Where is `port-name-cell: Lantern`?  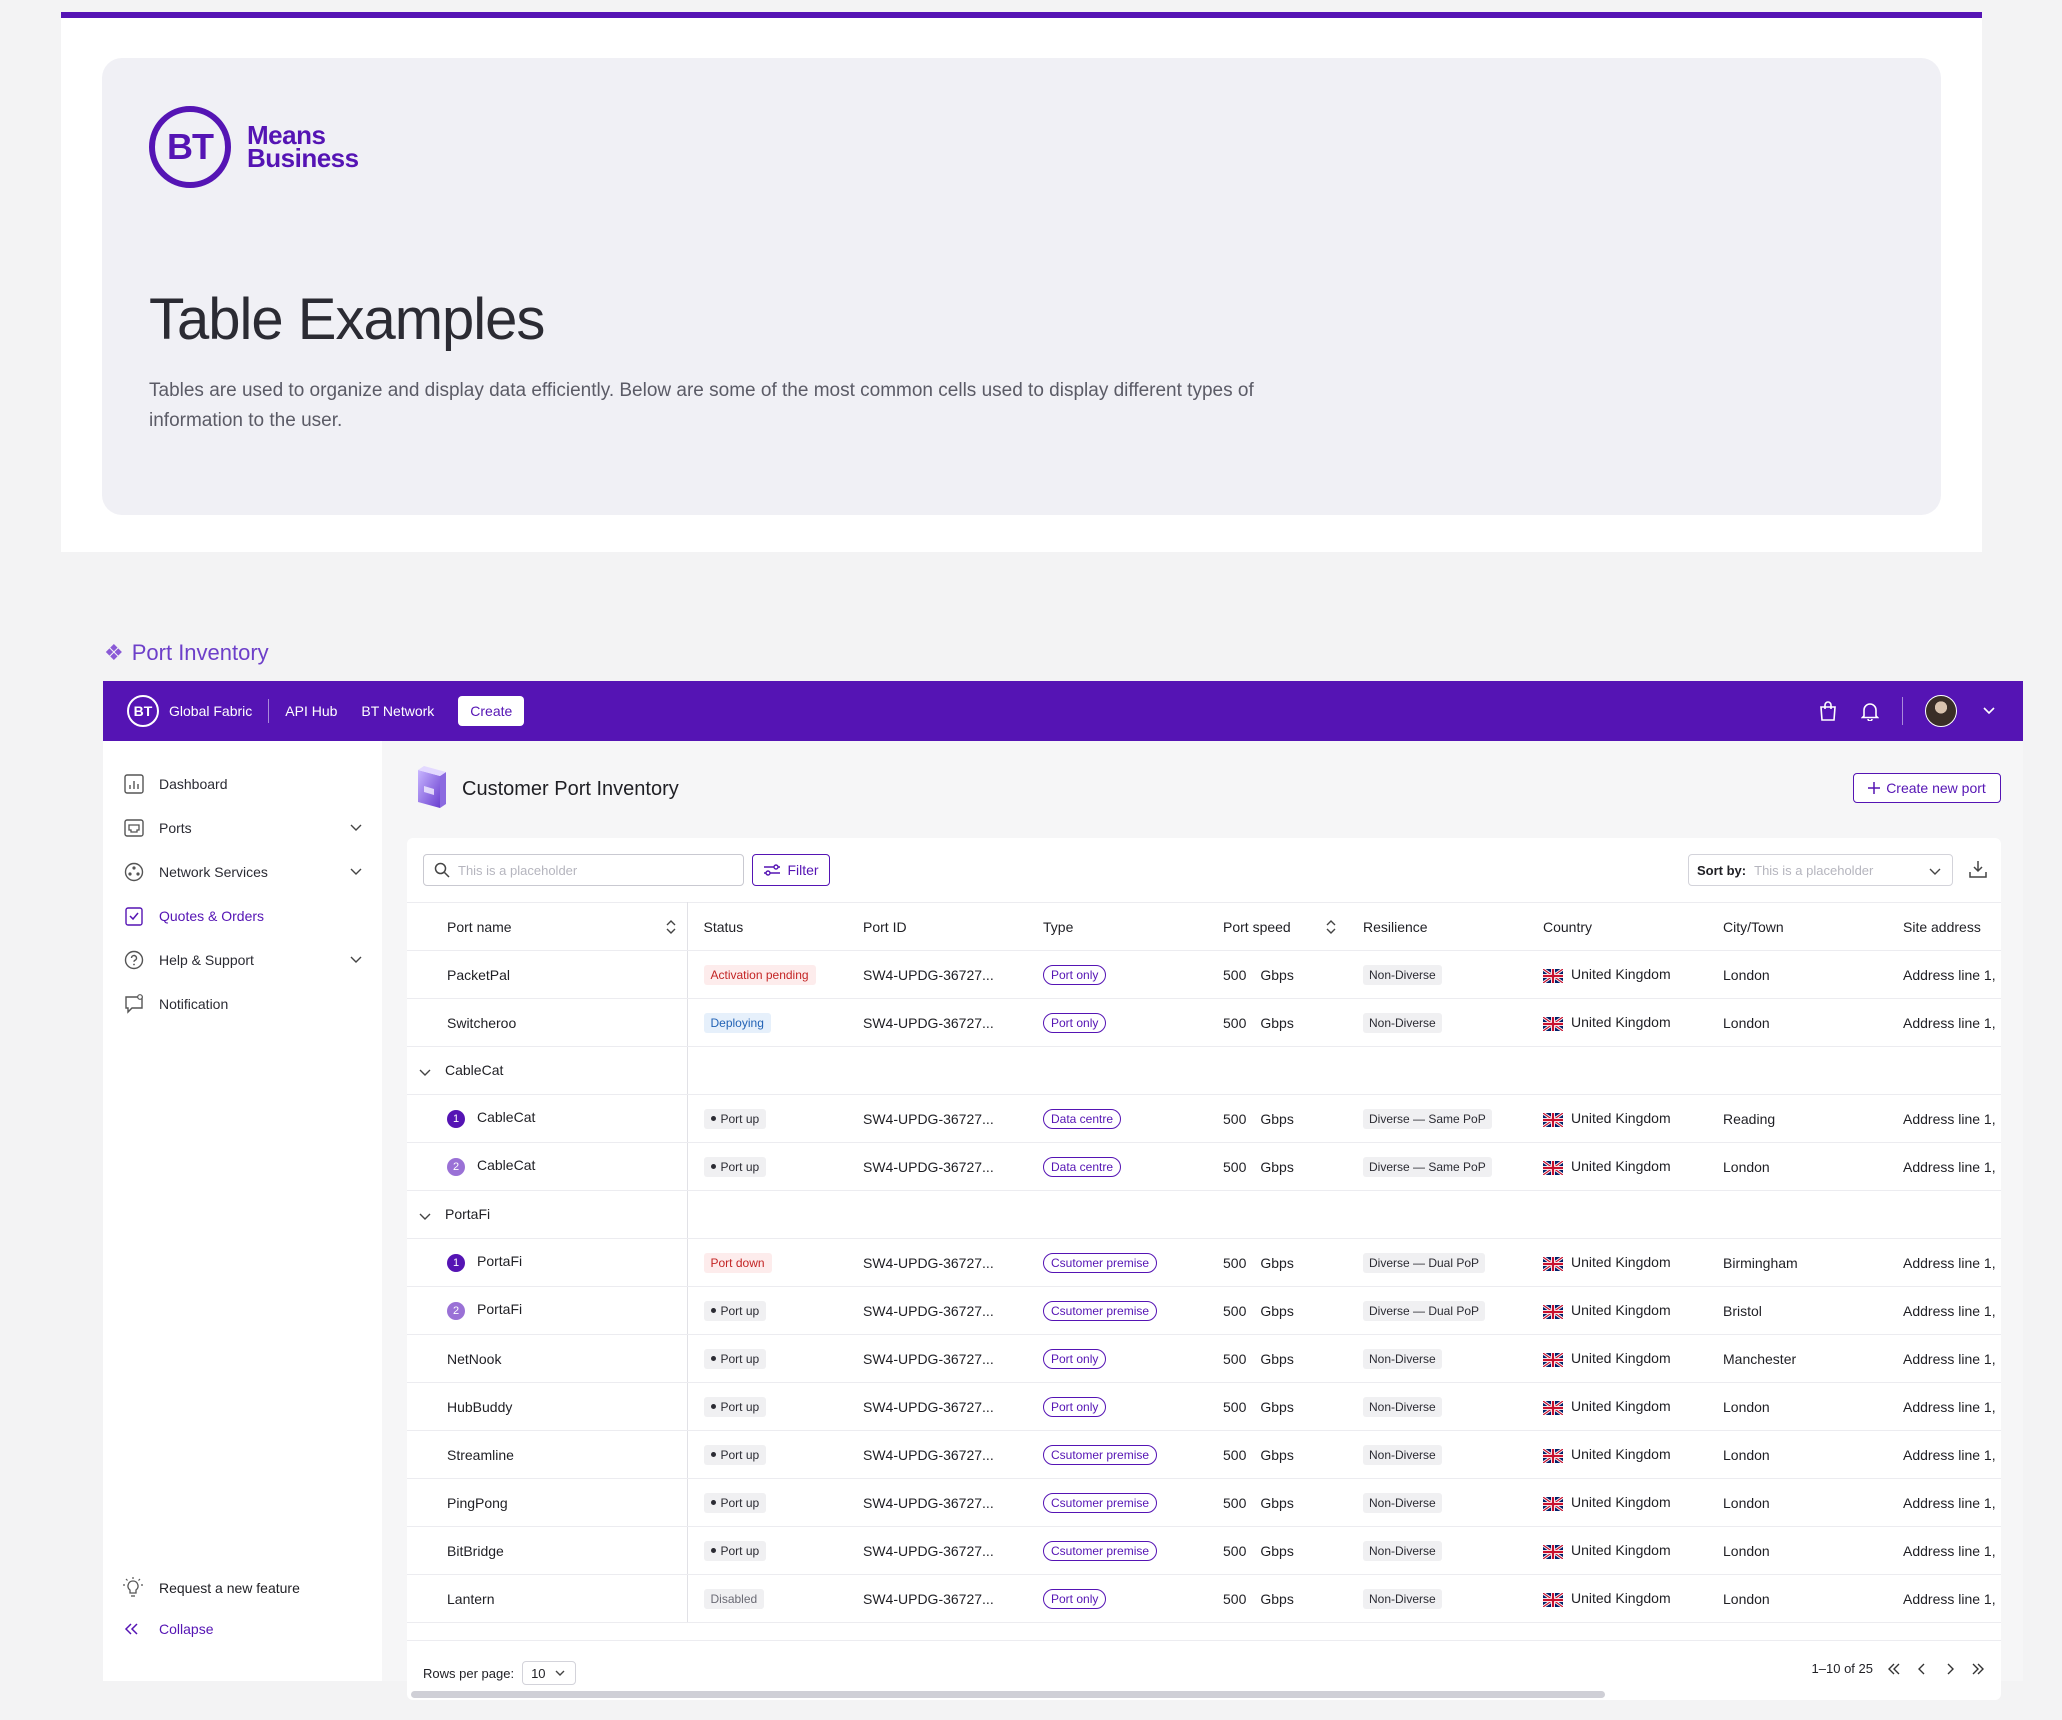
port-name-cell: Lantern is located at coordinates (547, 1598).